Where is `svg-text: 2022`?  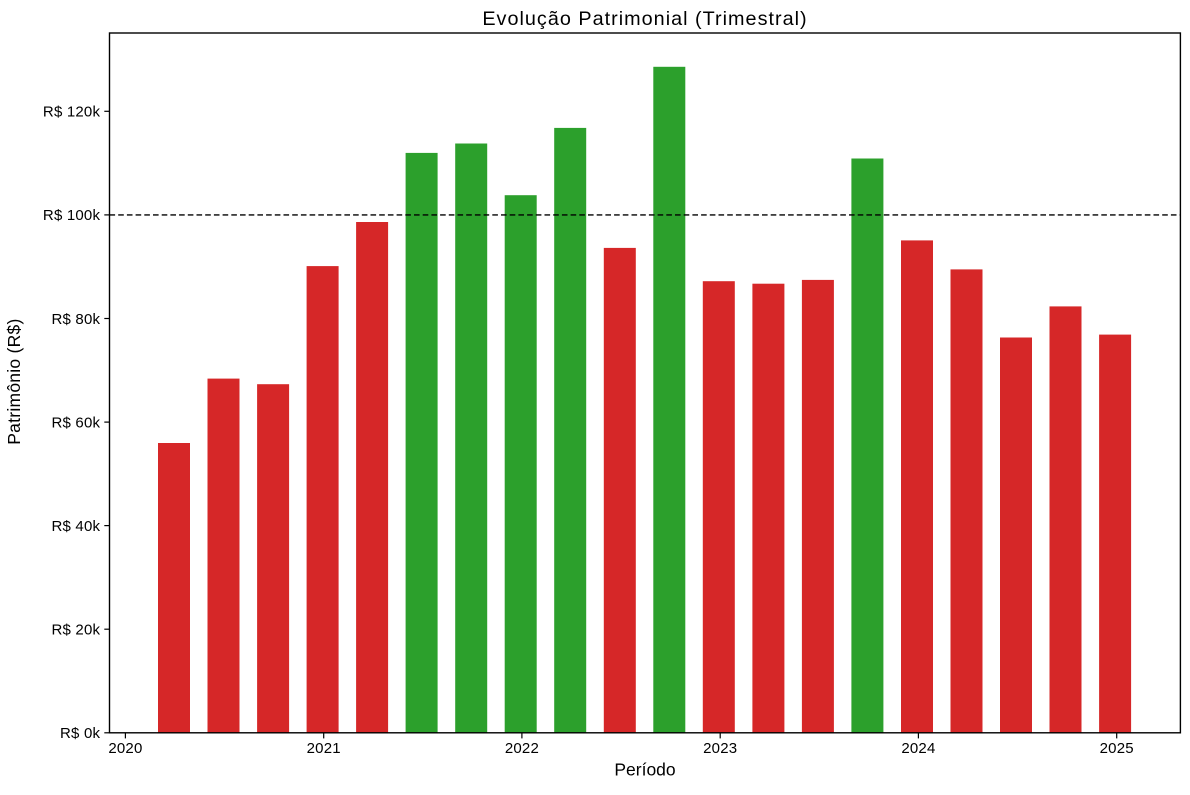 svg-text: 2022 is located at coordinates (522, 748).